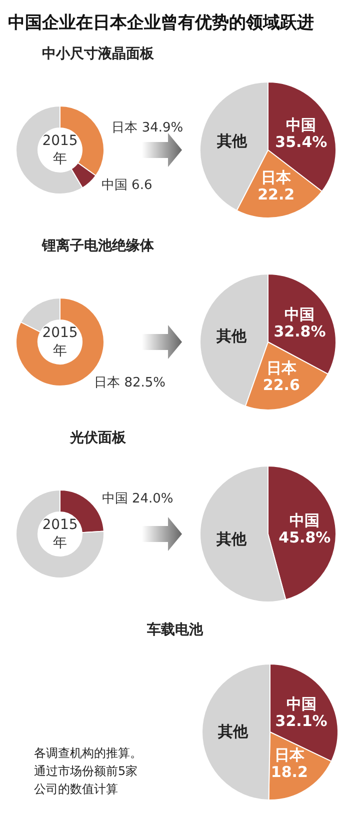 The image size is (350, 831). I want to click on chart-title: 锂离子电池绝缘体, so click(98, 245).